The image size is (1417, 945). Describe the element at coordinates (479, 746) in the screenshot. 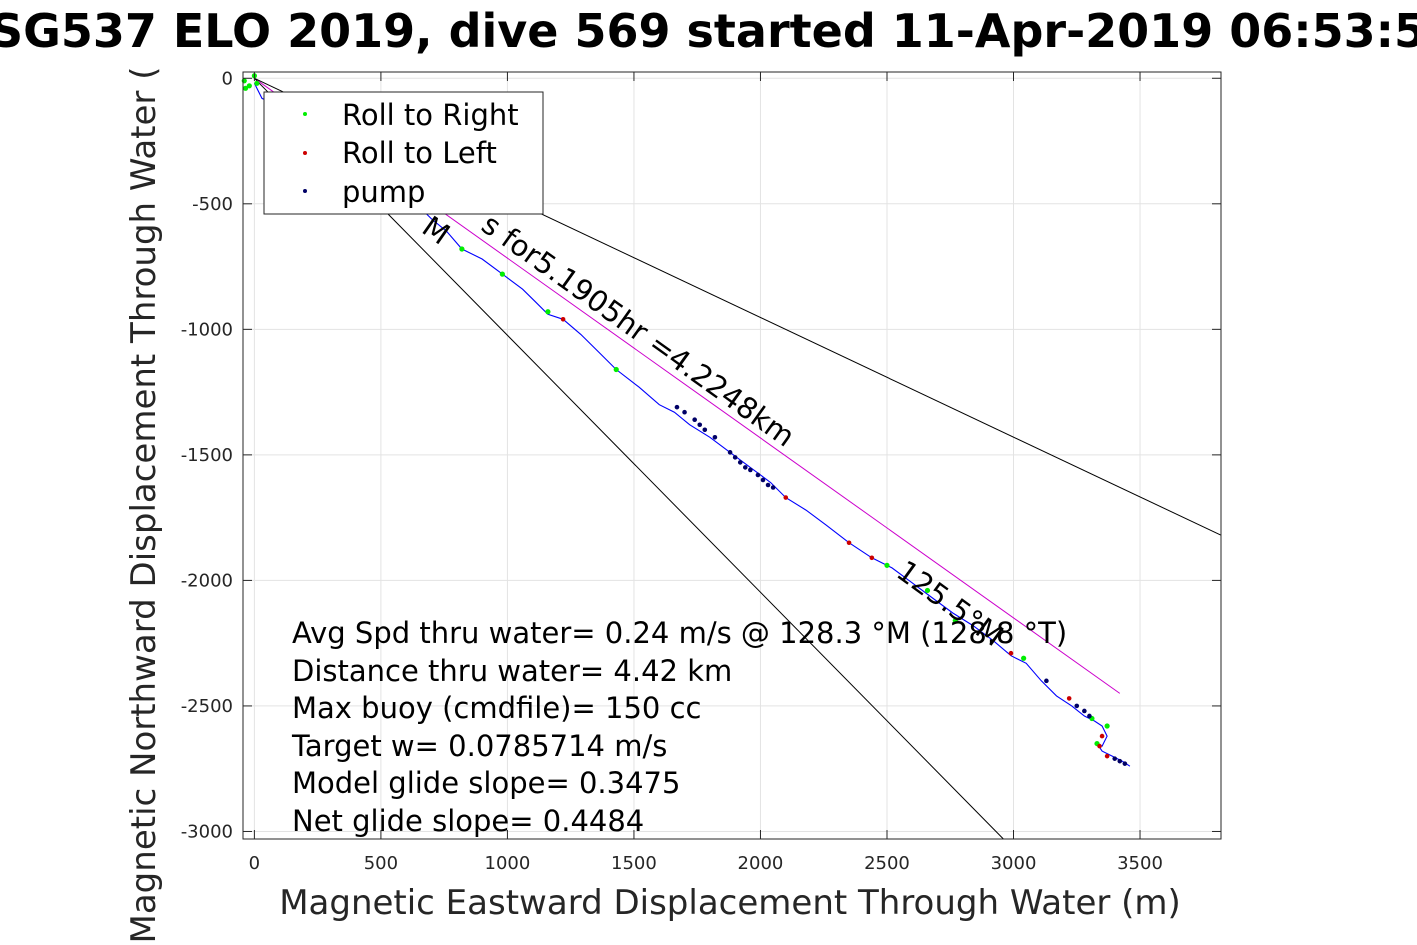

I see `annotation-target-w: Target w= 0.0785714 m/s` at that location.